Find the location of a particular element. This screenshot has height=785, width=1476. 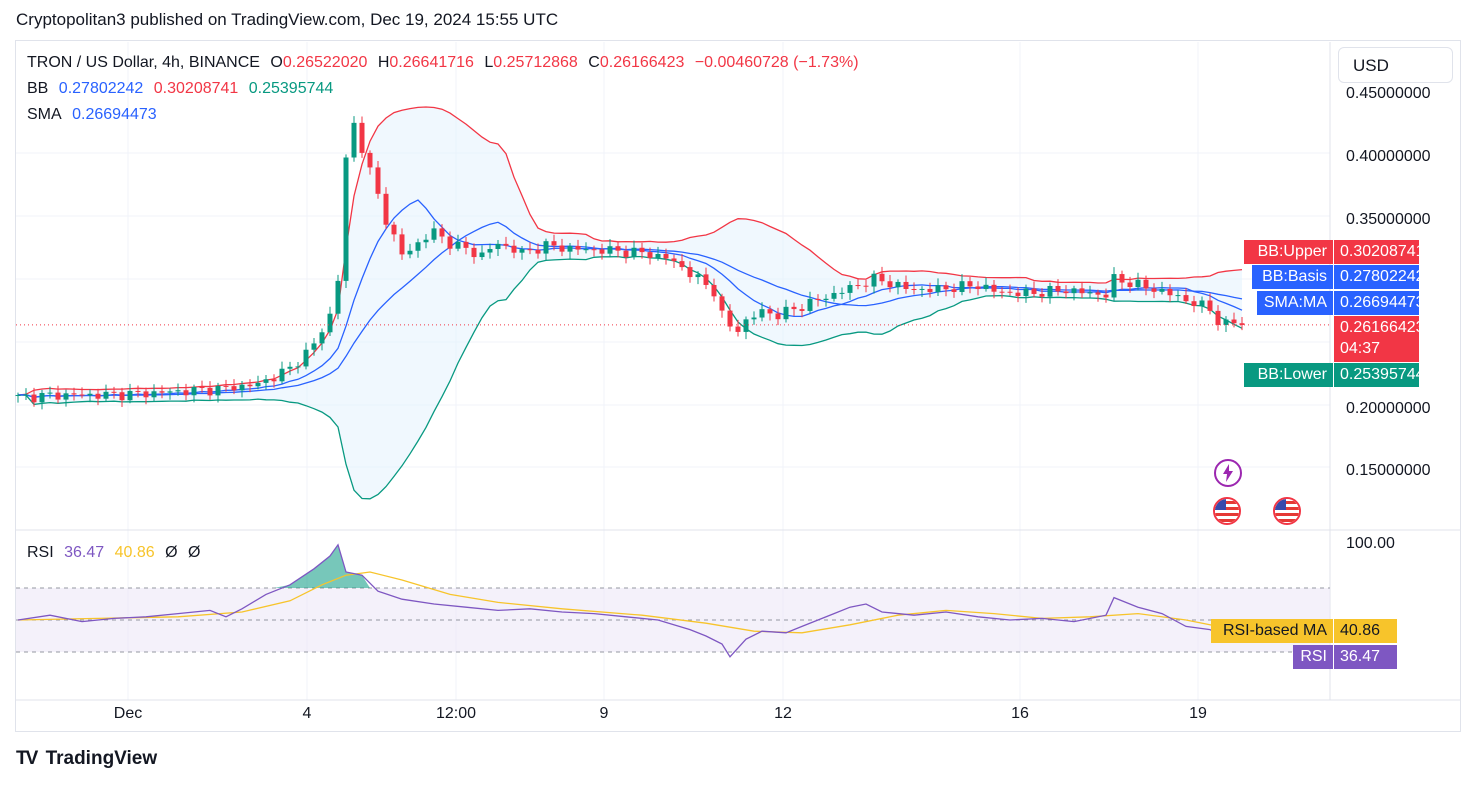

lightning-icon is located at coordinates (1228, 473).